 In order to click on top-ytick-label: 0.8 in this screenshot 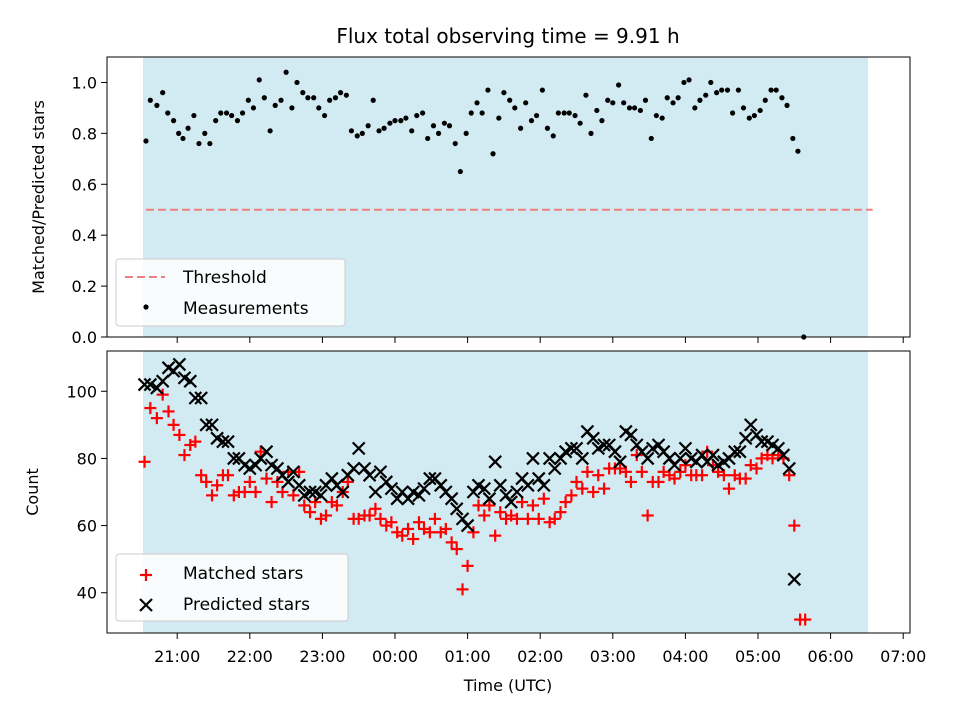, I will do `click(84, 133)`.